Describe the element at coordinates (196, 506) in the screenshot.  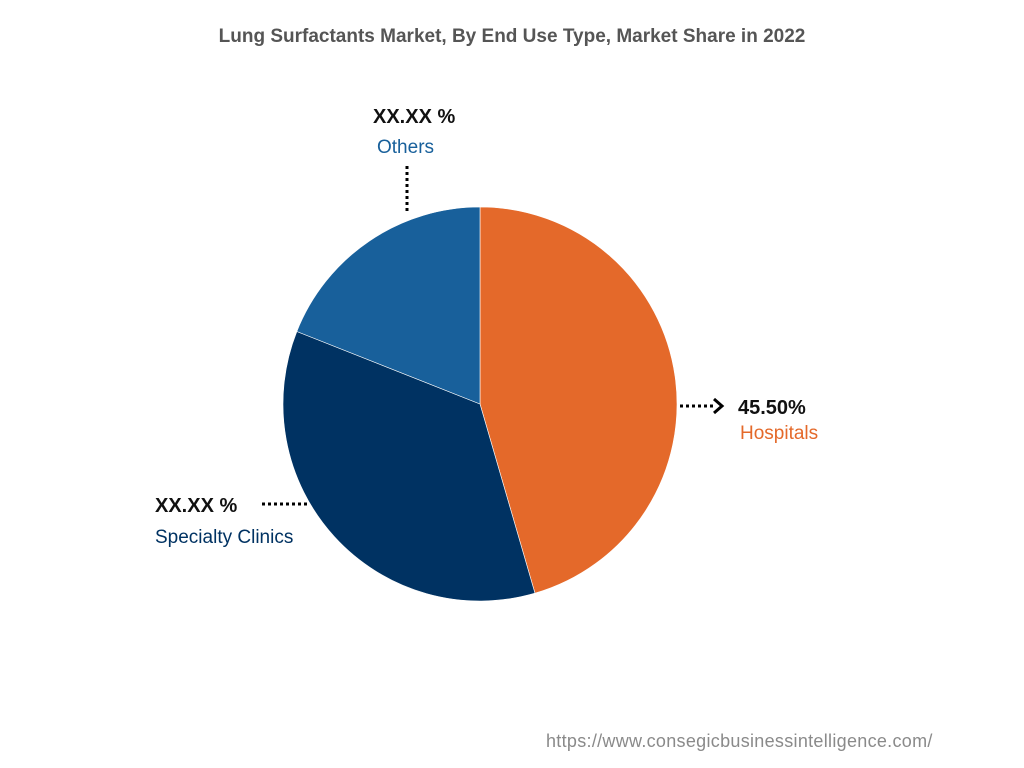
I see `specialty-clinics-value-label: XX.XX %` at that location.